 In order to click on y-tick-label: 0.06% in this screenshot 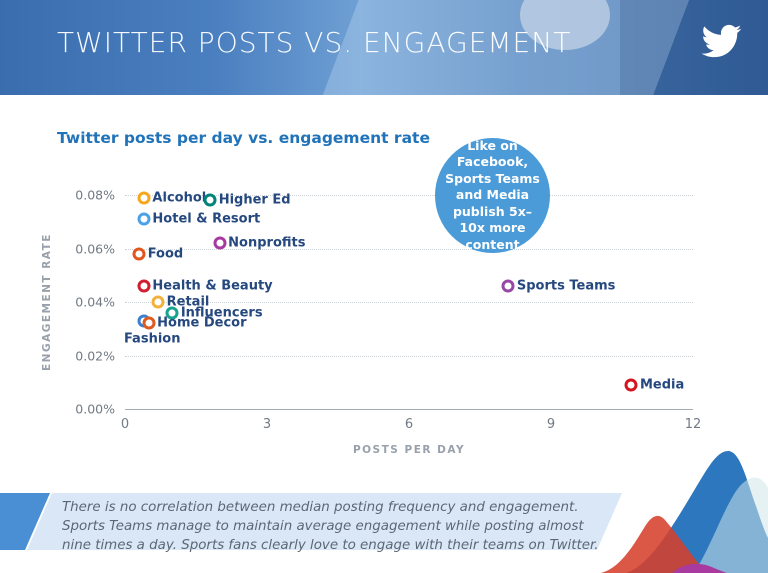, I will do `click(95, 248)`.